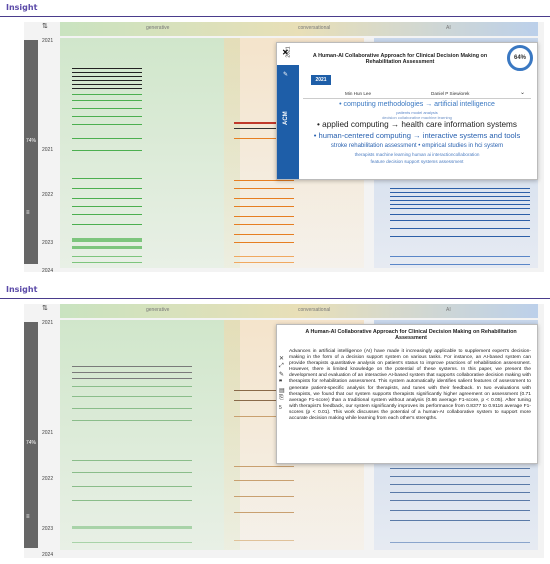 This screenshot has width=550, height=564. What do you see at coordinates (281, 398) in the screenshot?
I see `link-icon: ⎘` at bounding box center [281, 398].